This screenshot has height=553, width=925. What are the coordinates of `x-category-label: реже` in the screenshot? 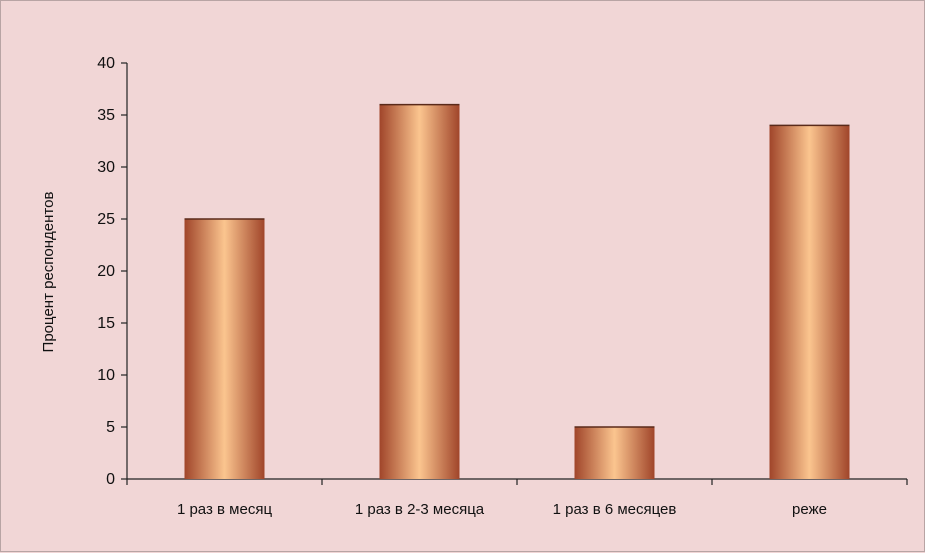 It's located at (809, 509).